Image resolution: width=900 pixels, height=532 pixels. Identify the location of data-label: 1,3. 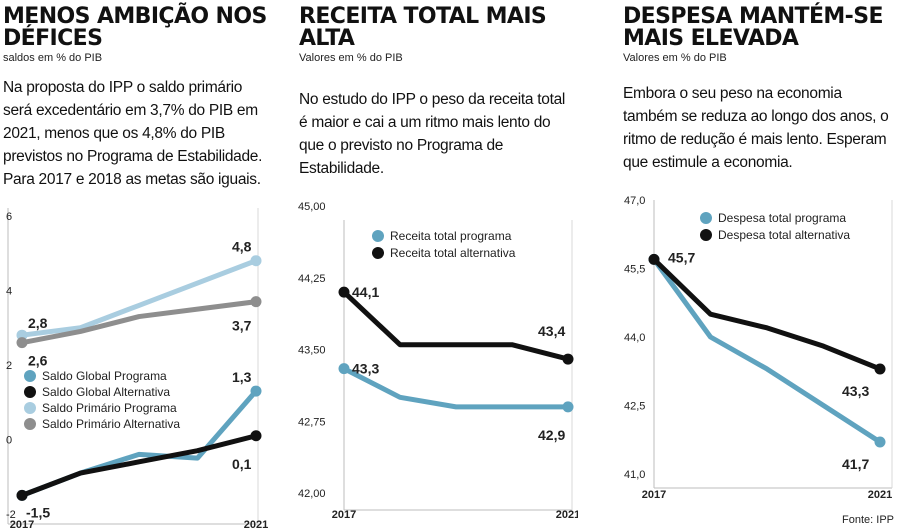
(242, 377).